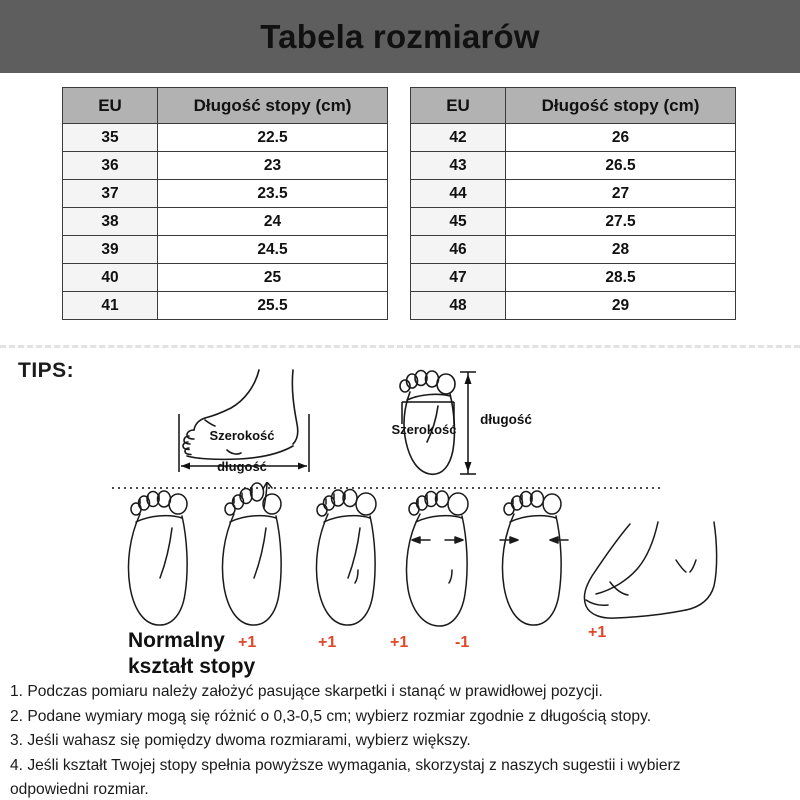 This screenshot has width=800, height=800. Describe the element at coordinates (458, 193) in the screenshot. I see `cell-eu: 44` at that location.